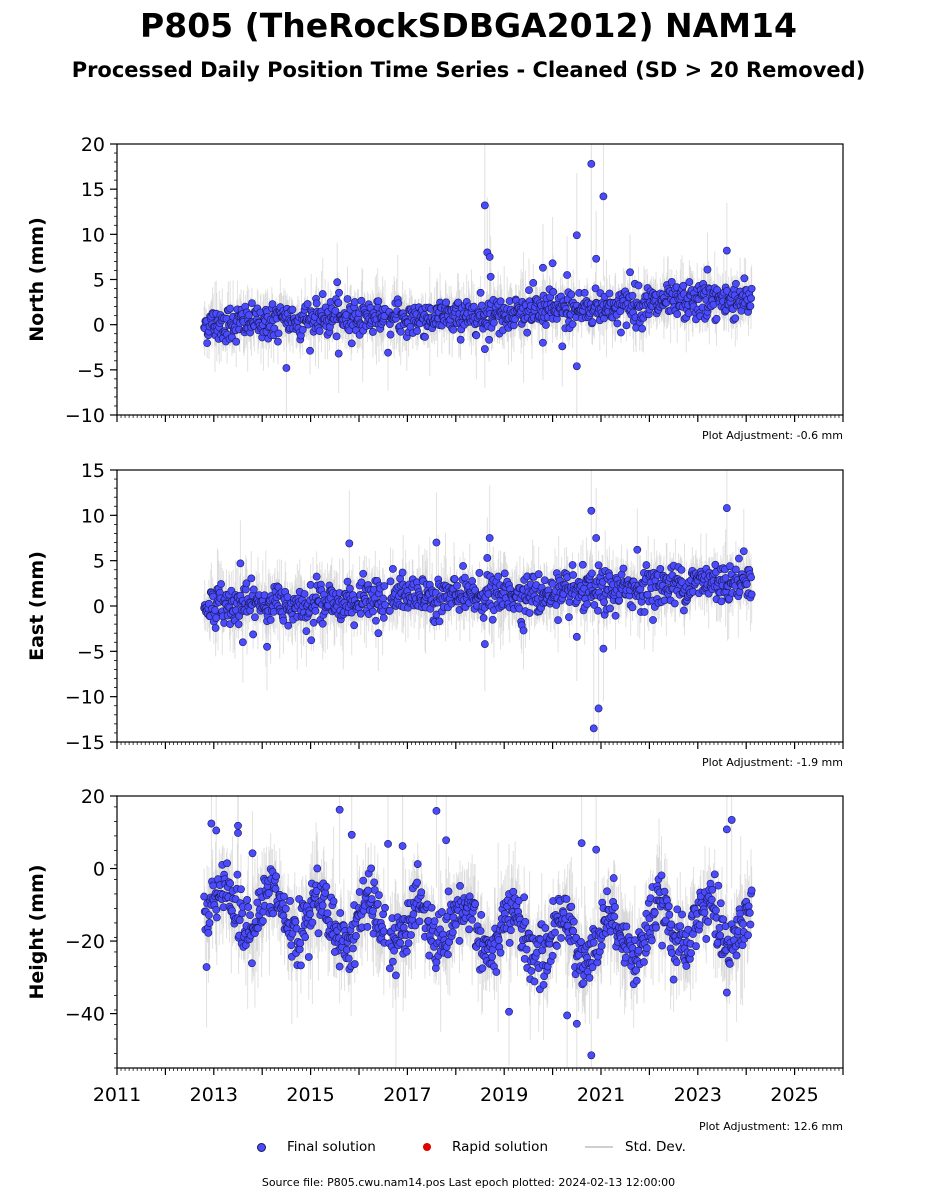 This screenshot has height=1200, width=937. What do you see at coordinates (772, 435) in the screenshot?
I see `plot-adjustment-note: Plot Adjustment: -0.6 mm` at bounding box center [772, 435].